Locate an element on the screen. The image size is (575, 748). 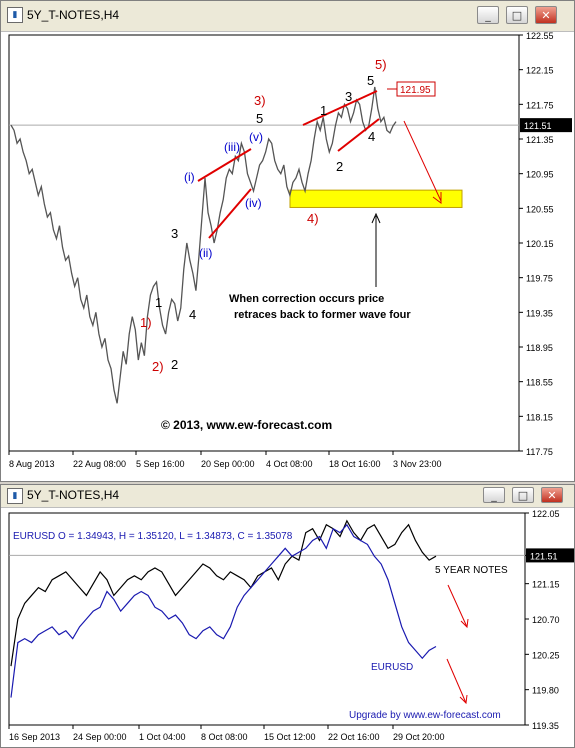
y-tick-label: 122.05 is located at coordinates (546, 514).